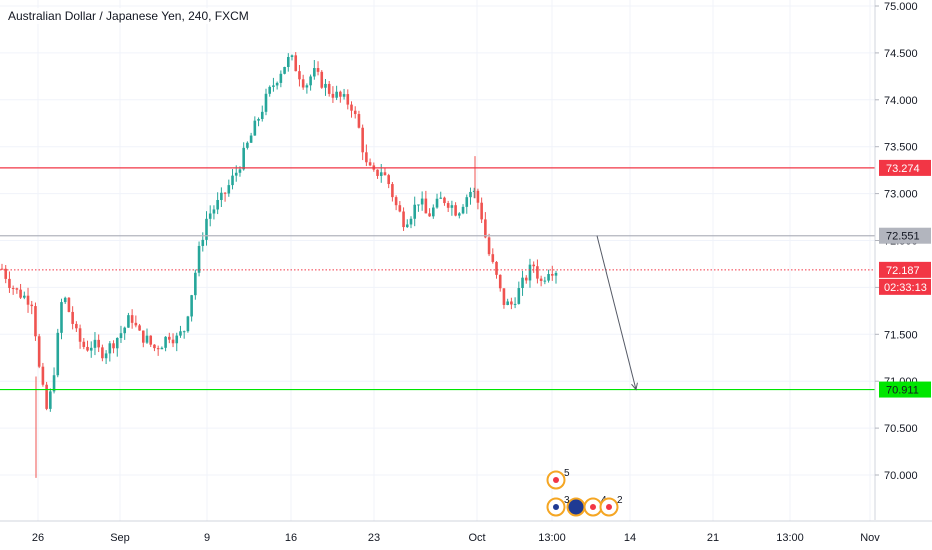 The width and height of the screenshot is (932, 550). I want to click on x-tick-label: 26, so click(38, 538).